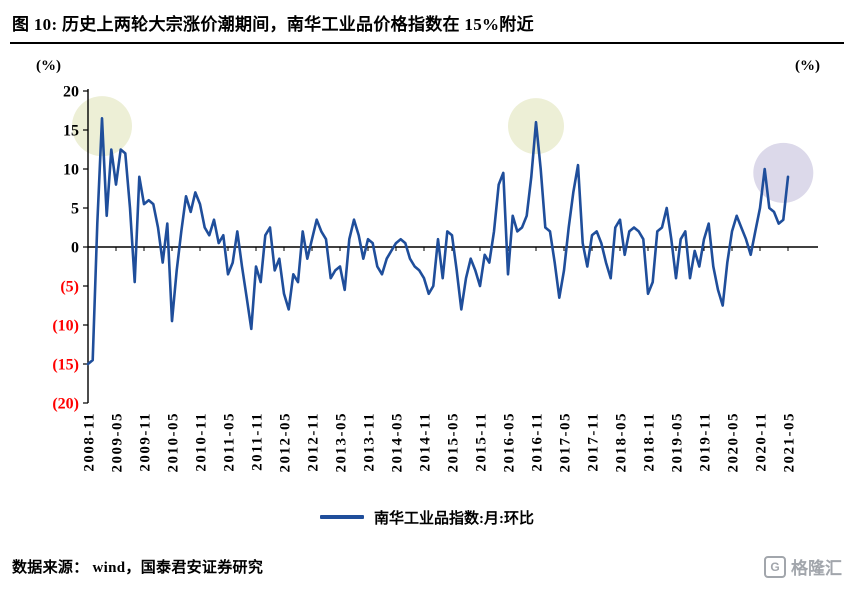 The image size is (854, 596). I want to click on x-tick-label: 2018-05, so click(622, 442).